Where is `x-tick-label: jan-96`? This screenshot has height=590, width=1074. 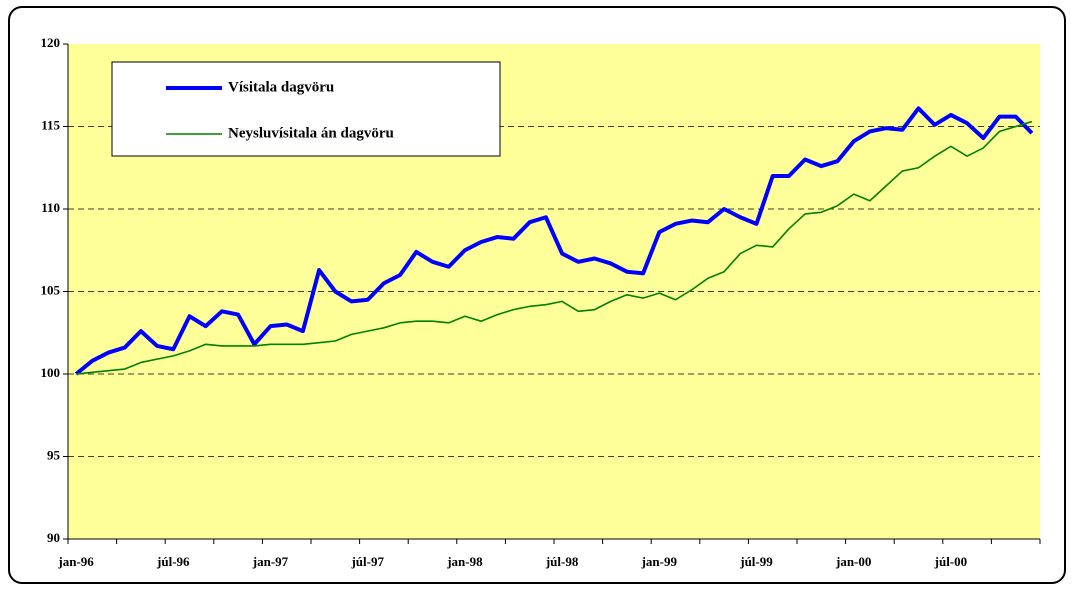 x-tick-label: jan-96 is located at coordinates (75, 561).